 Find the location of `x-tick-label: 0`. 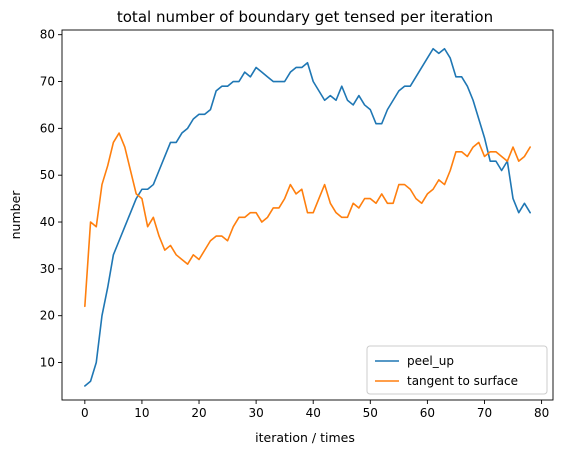

x-tick-label: 0 is located at coordinates (85, 413).